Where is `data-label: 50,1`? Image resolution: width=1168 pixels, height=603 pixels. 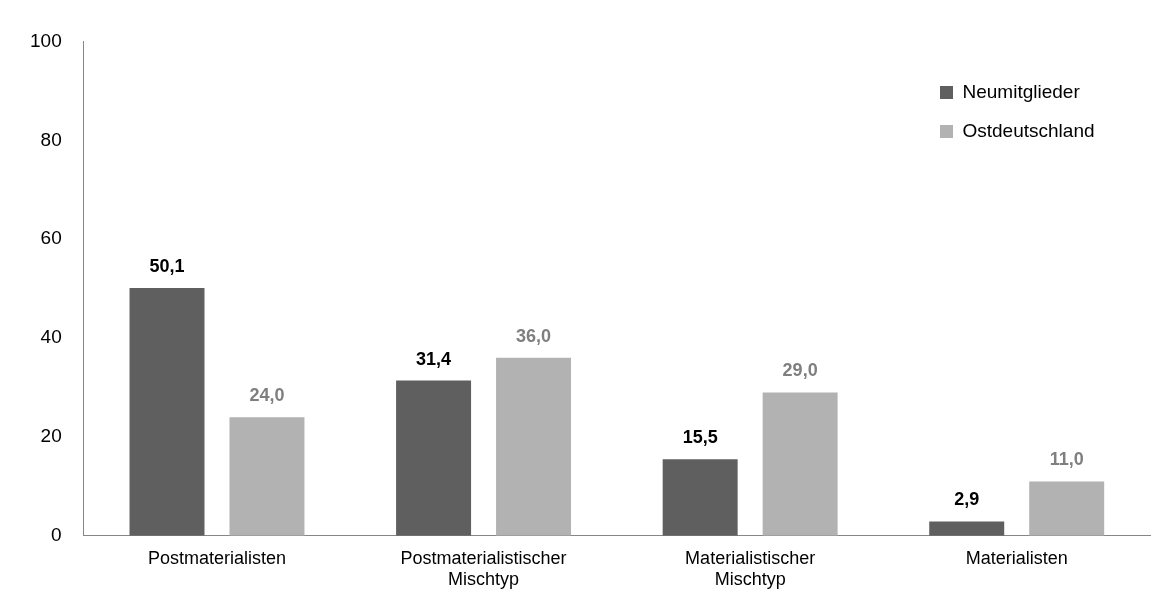 data-label: 50,1 is located at coordinates (167, 266).